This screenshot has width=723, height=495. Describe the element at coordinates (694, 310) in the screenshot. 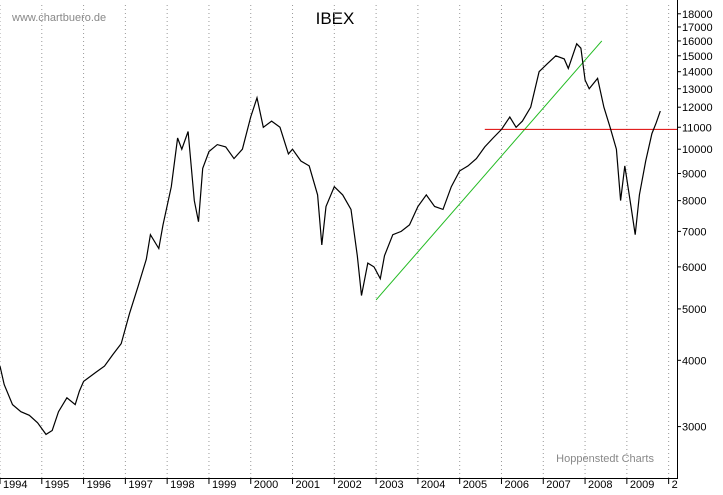

I see `y-tick-label: 5000` at that location.